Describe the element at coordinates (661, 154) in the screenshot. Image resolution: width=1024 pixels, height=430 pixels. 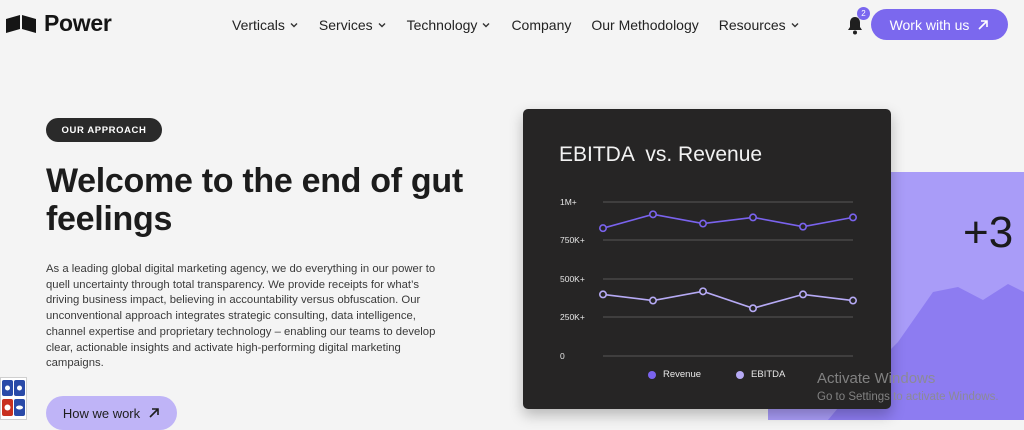
I see `chart-title: EBITDA vs. Revenue` at that location.